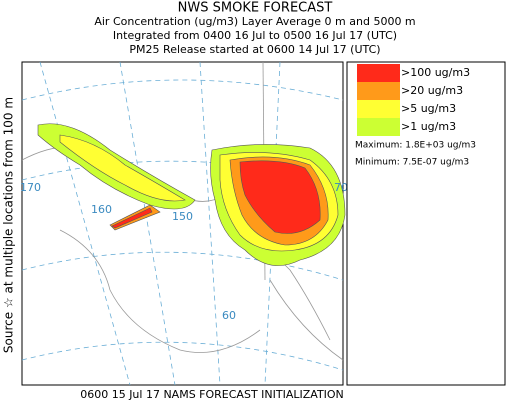  I want to click on maximum-label: Maximum: 1.8E+03 ug/m3, so click(415, 146).